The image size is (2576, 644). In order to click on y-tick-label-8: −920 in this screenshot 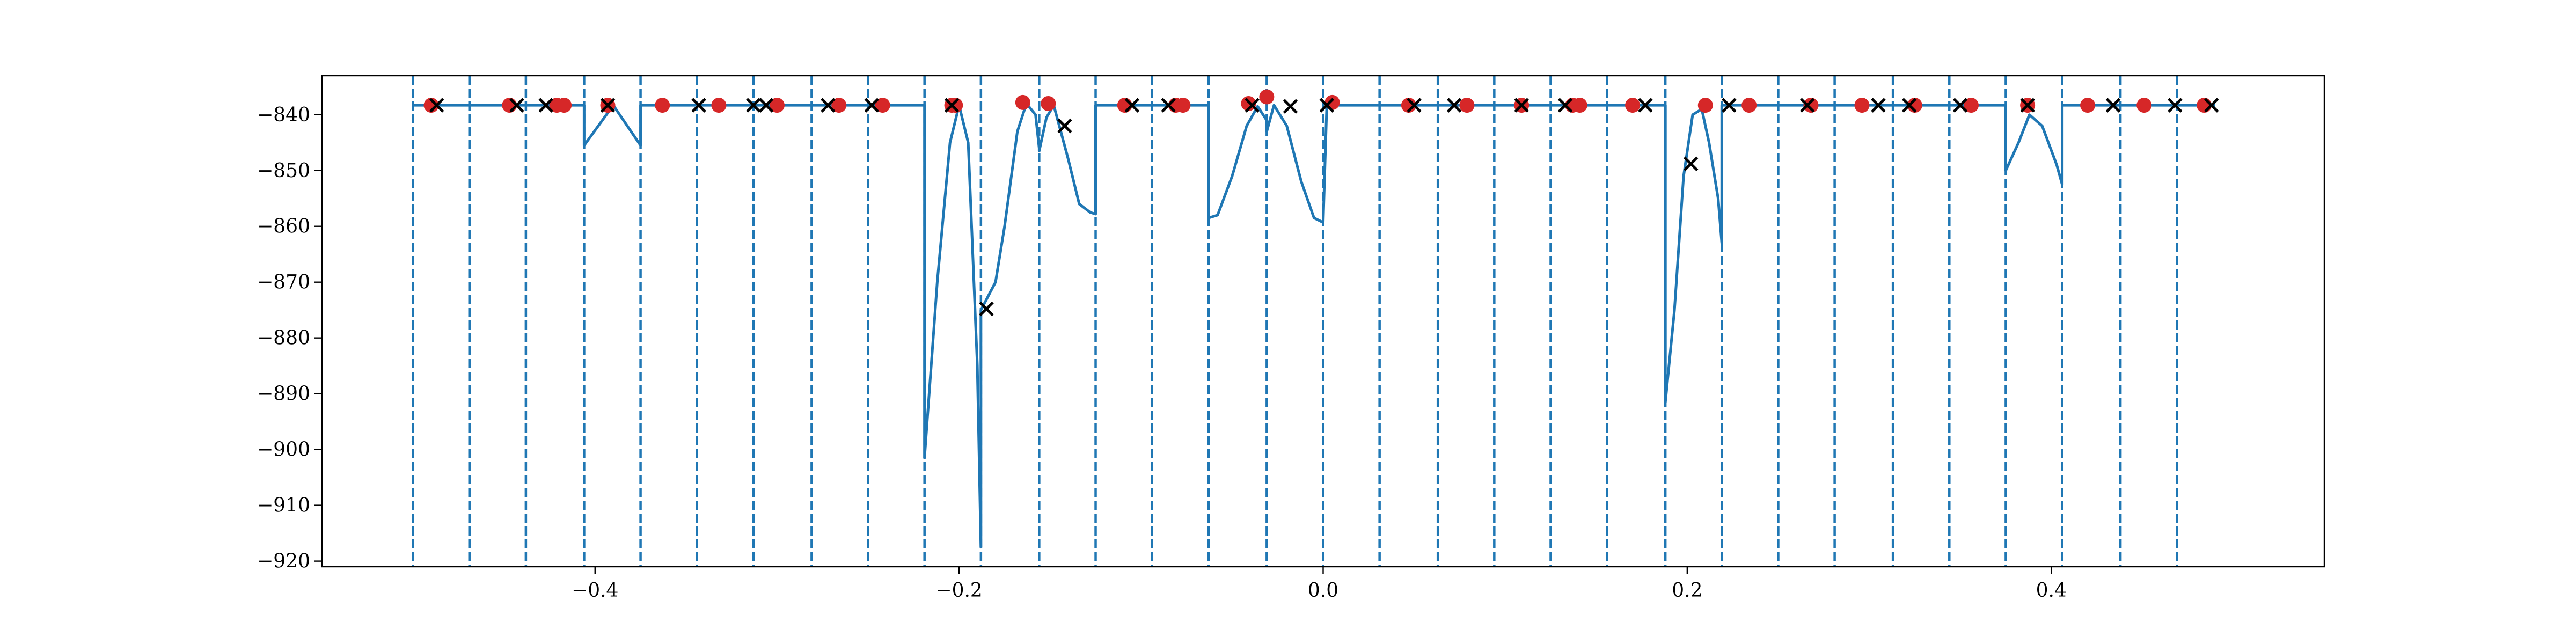, I will do `click(283, 562)`.